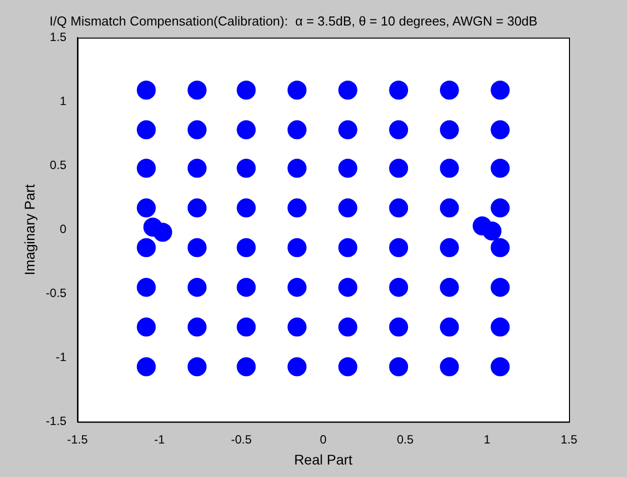 The image size is (627, 477). What do you see at coordinates (63, 101) in the screenshot?
I see `y-tick-label: 1` at bounding box center [63, 101].